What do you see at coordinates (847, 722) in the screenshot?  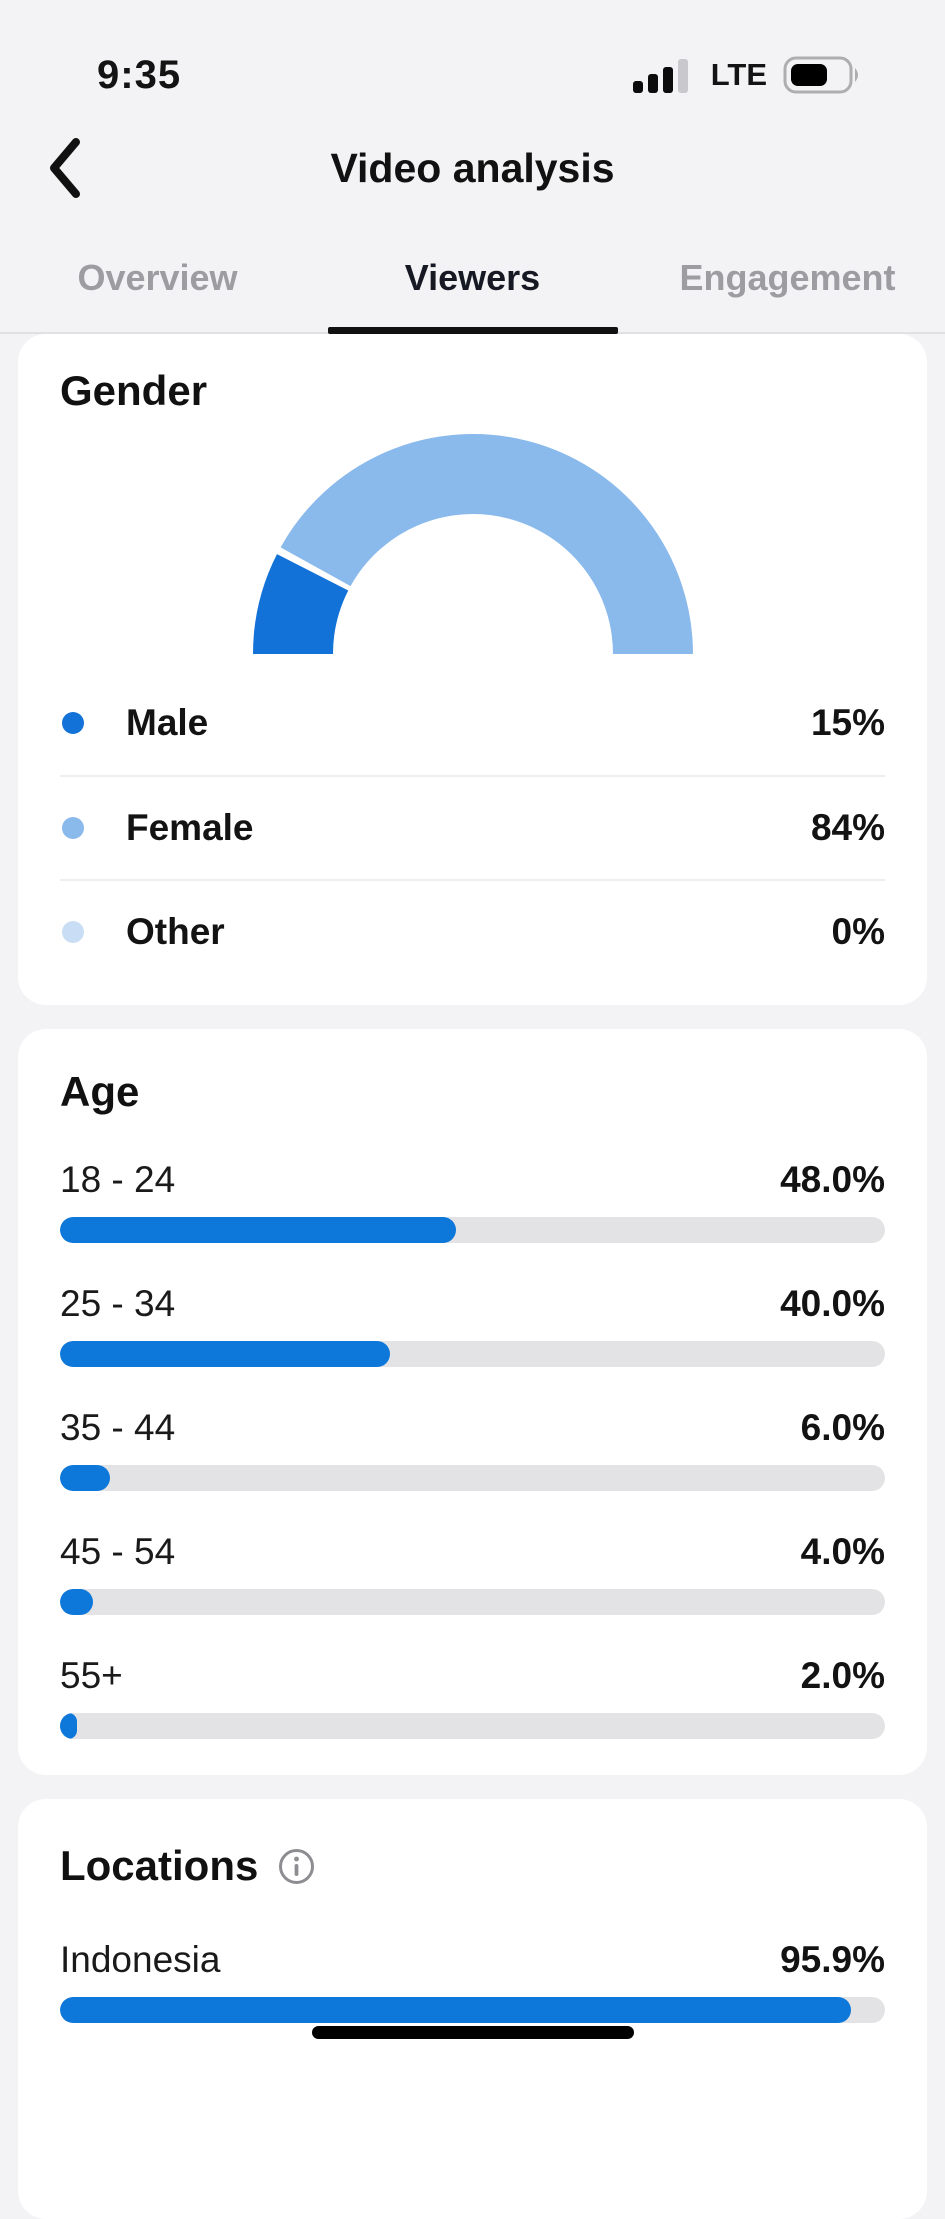 I see `legend-value: 15%` at bounding box center [847, 722].